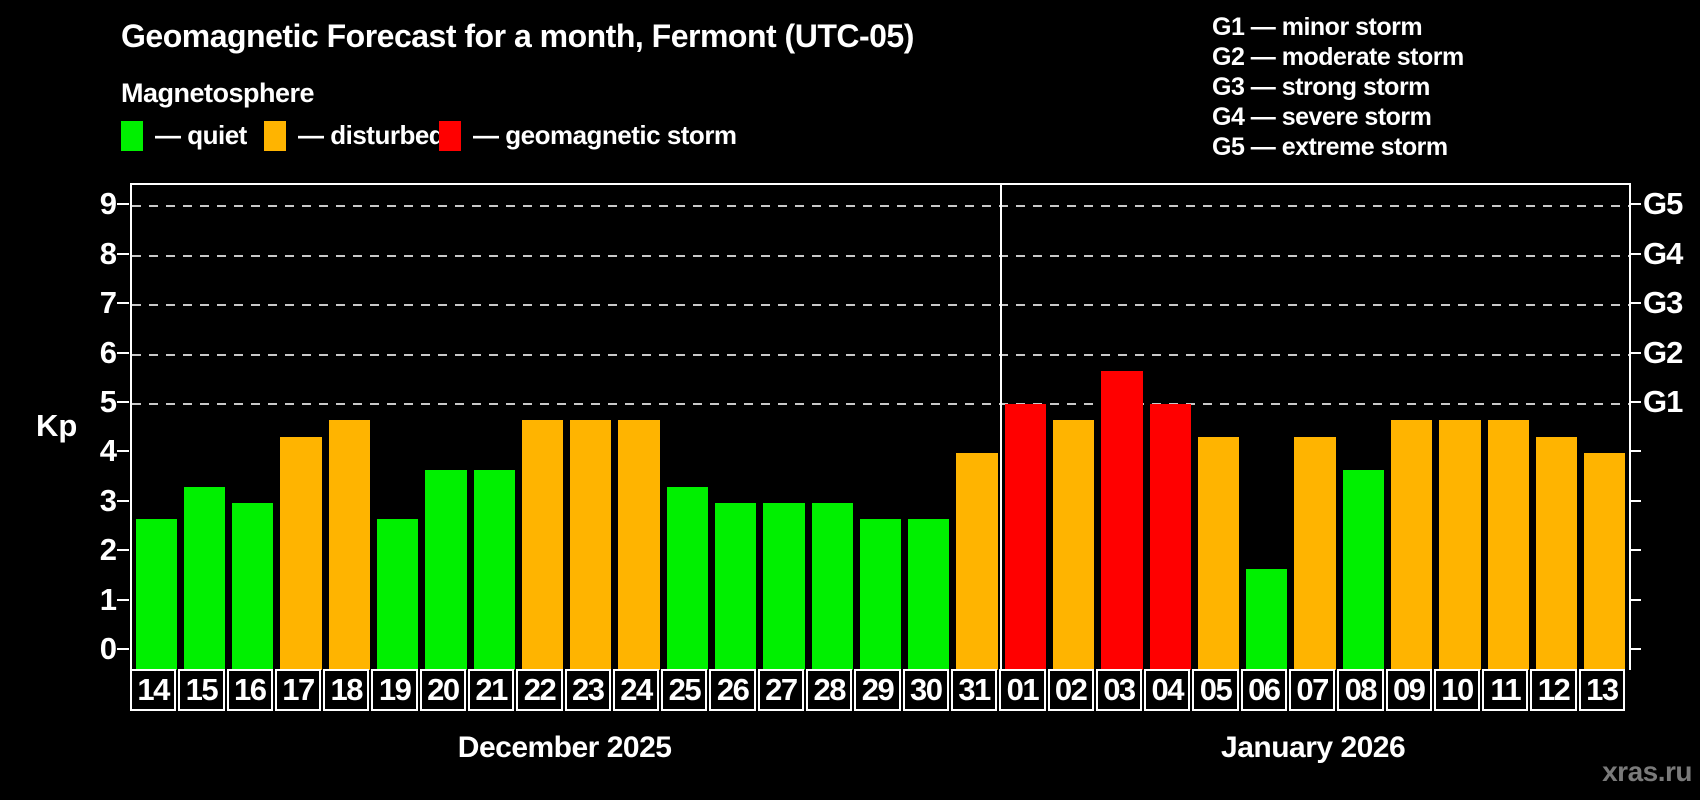  Describe the element at coordinates (1119, 690) in the screenshot. I see `day-box-03: 03` at that location.